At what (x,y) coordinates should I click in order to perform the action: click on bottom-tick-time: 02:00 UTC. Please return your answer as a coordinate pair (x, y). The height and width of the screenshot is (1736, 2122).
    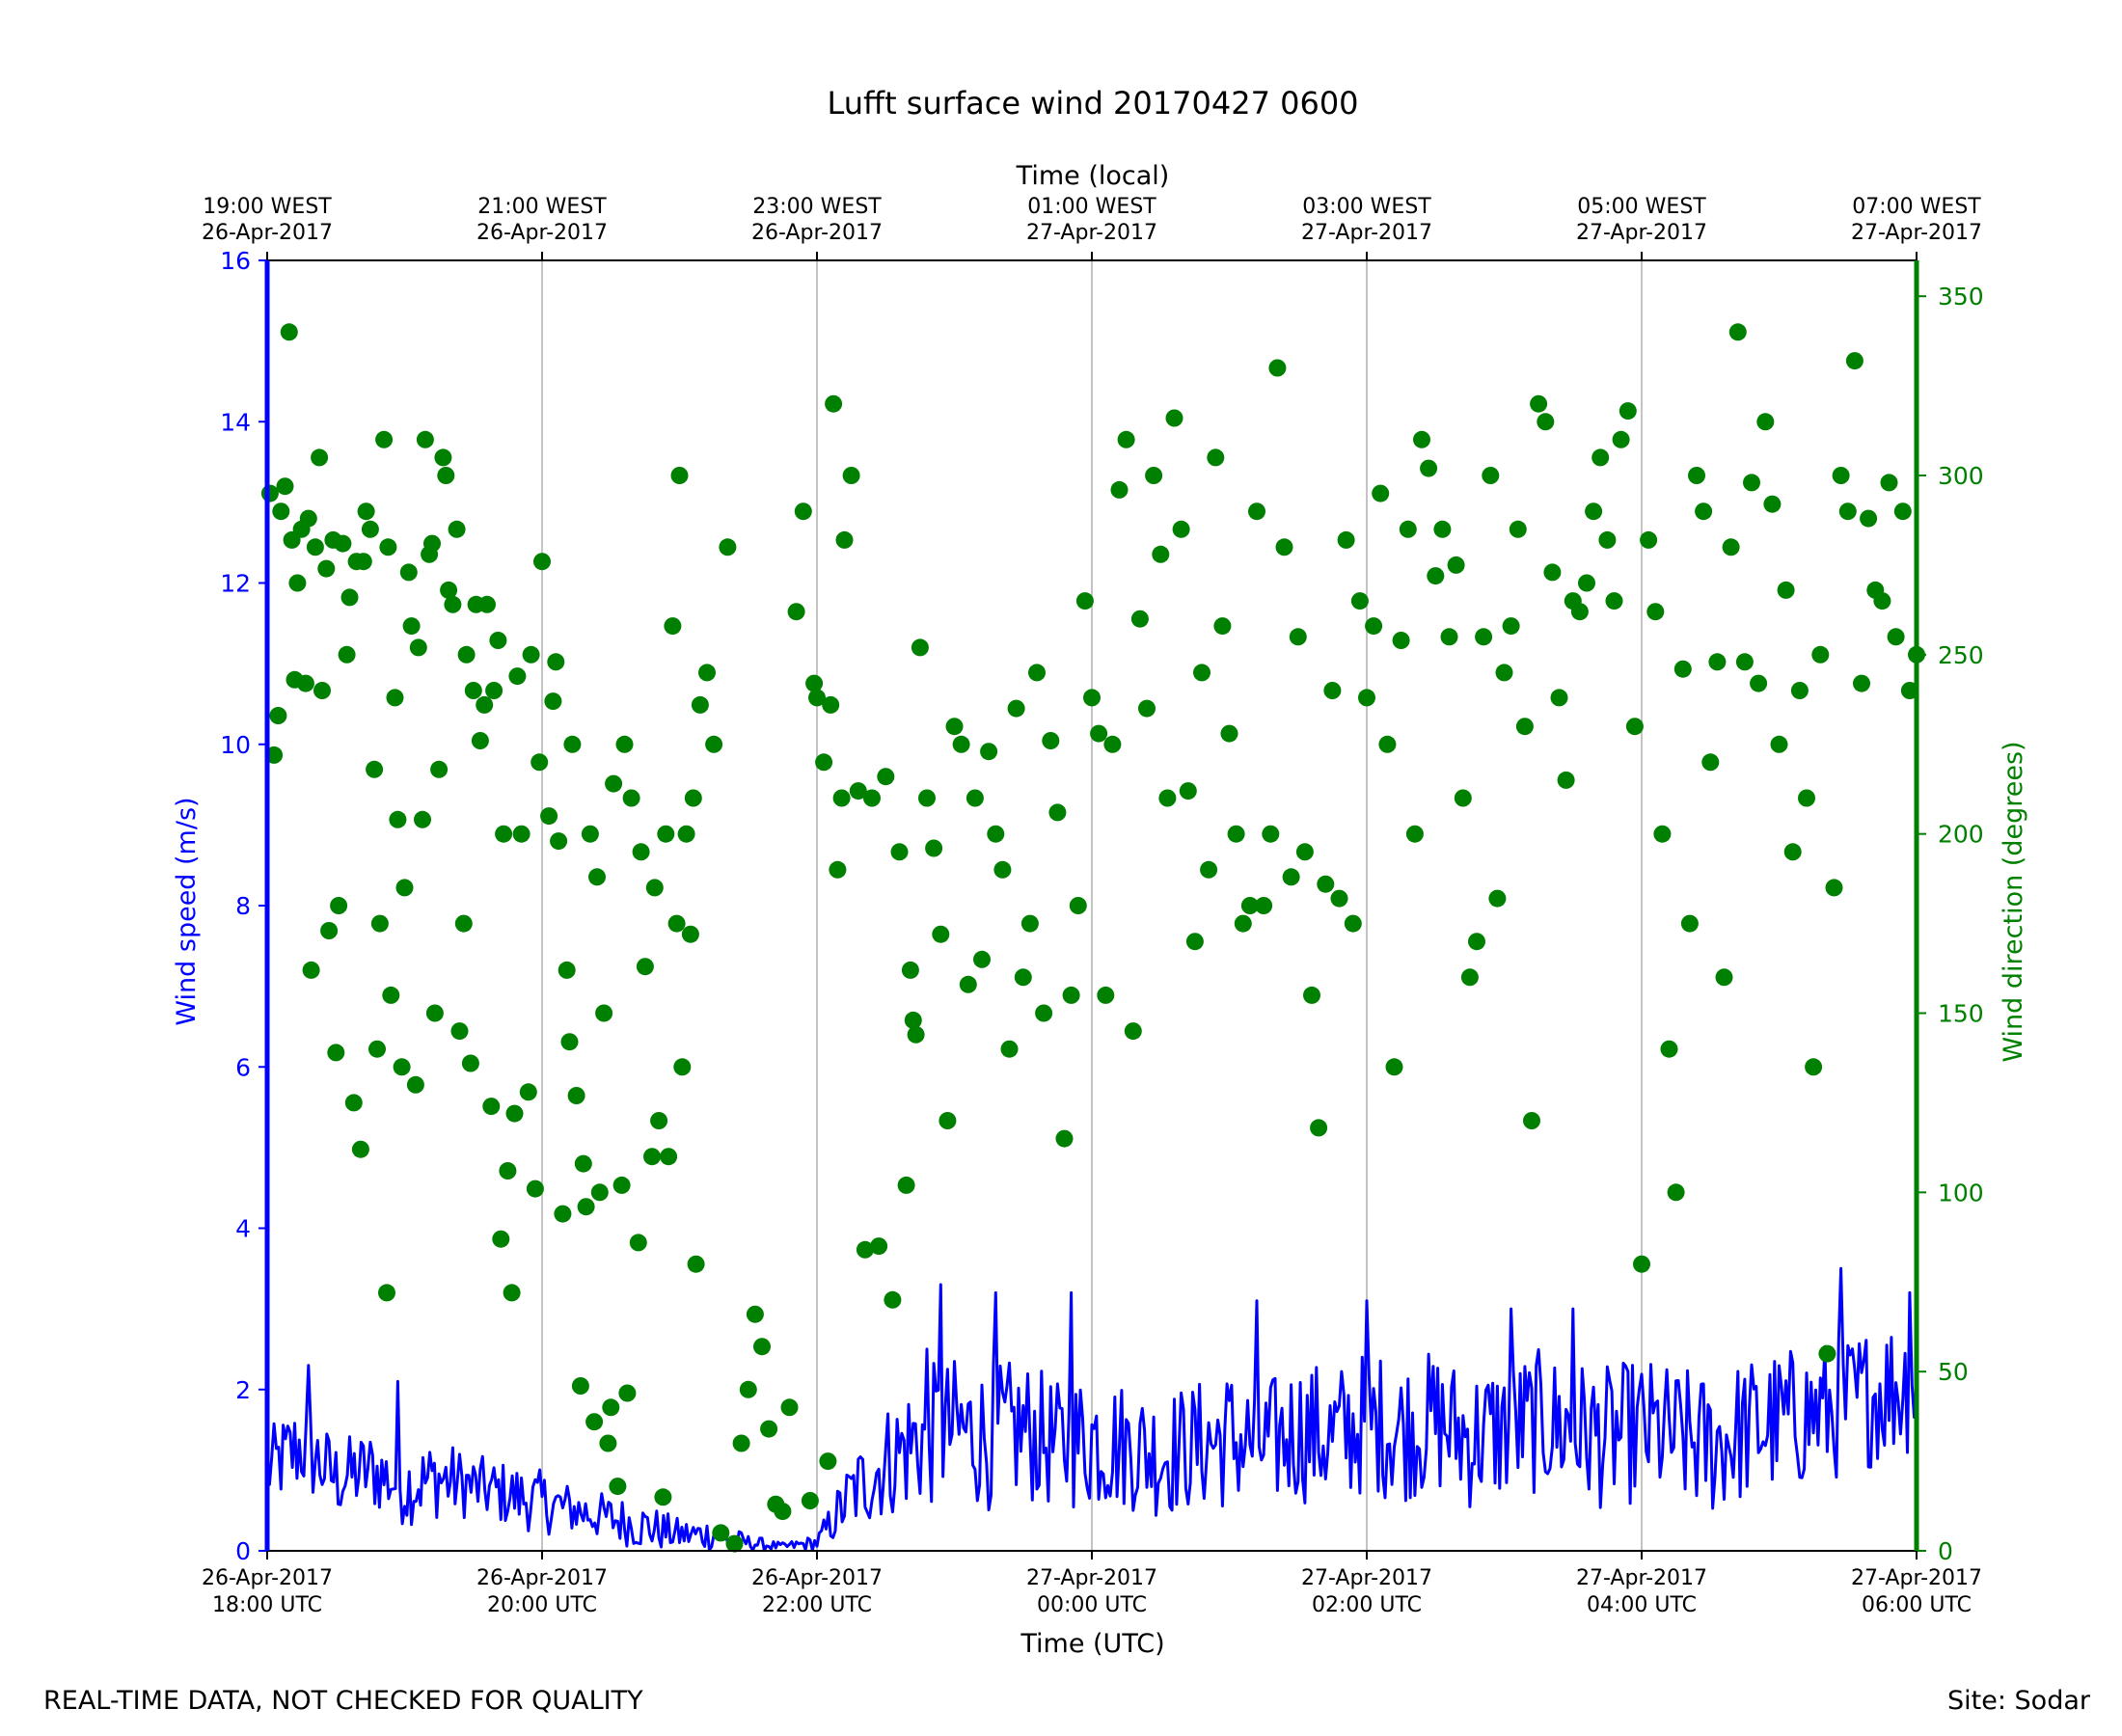
    Looking at the image, I should click on (1367, 1605).